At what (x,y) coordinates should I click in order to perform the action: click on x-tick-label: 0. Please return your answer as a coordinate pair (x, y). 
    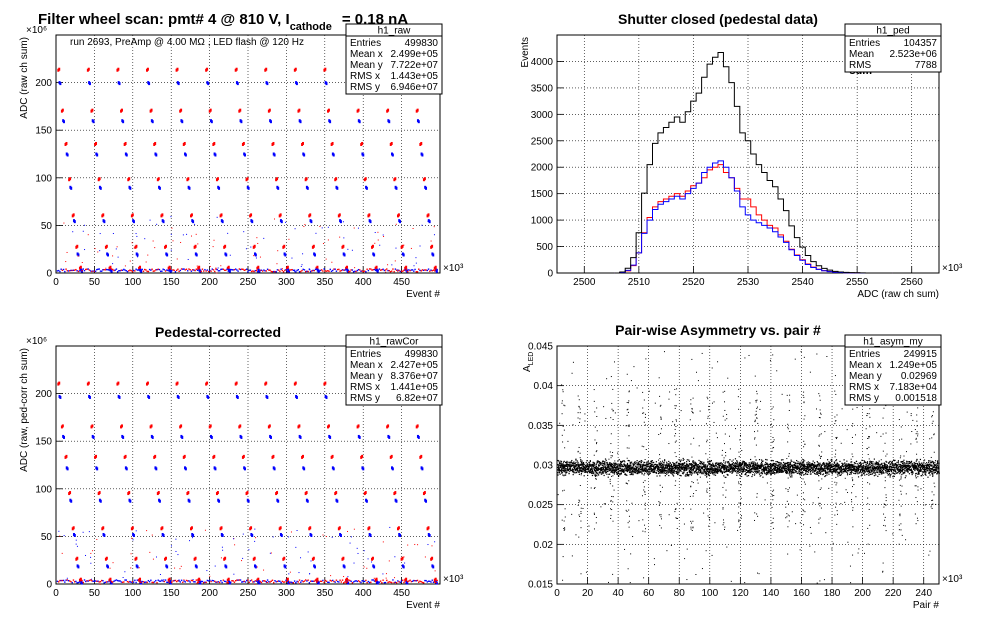
    Looking at the image, I should click on (56, 593).